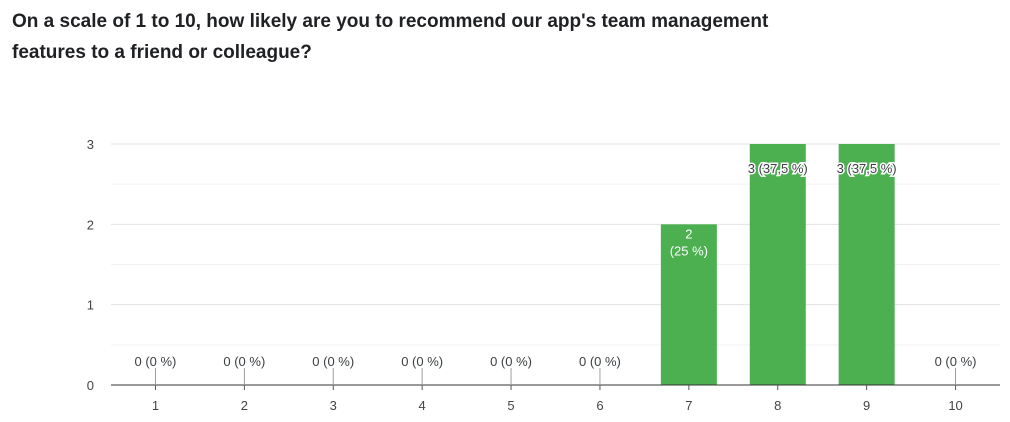 Image resolution: width=1010 pixels, height=422 pixels. Describe the element at coordinates (599, 405) in the screenshot. I see `x-tick-label: 6` at that location.